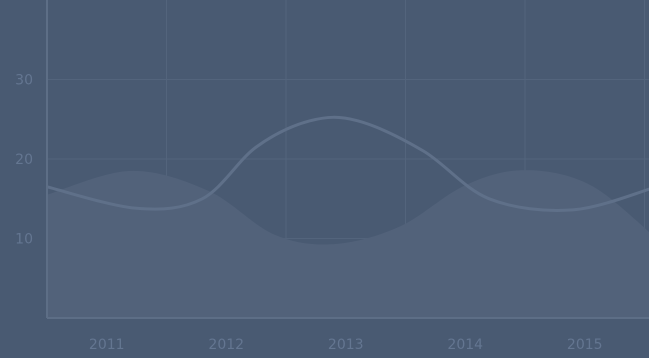 The height and width of the screenshot is (358, 649). I want to click on y-tick-label: 20, so click(24, 160).